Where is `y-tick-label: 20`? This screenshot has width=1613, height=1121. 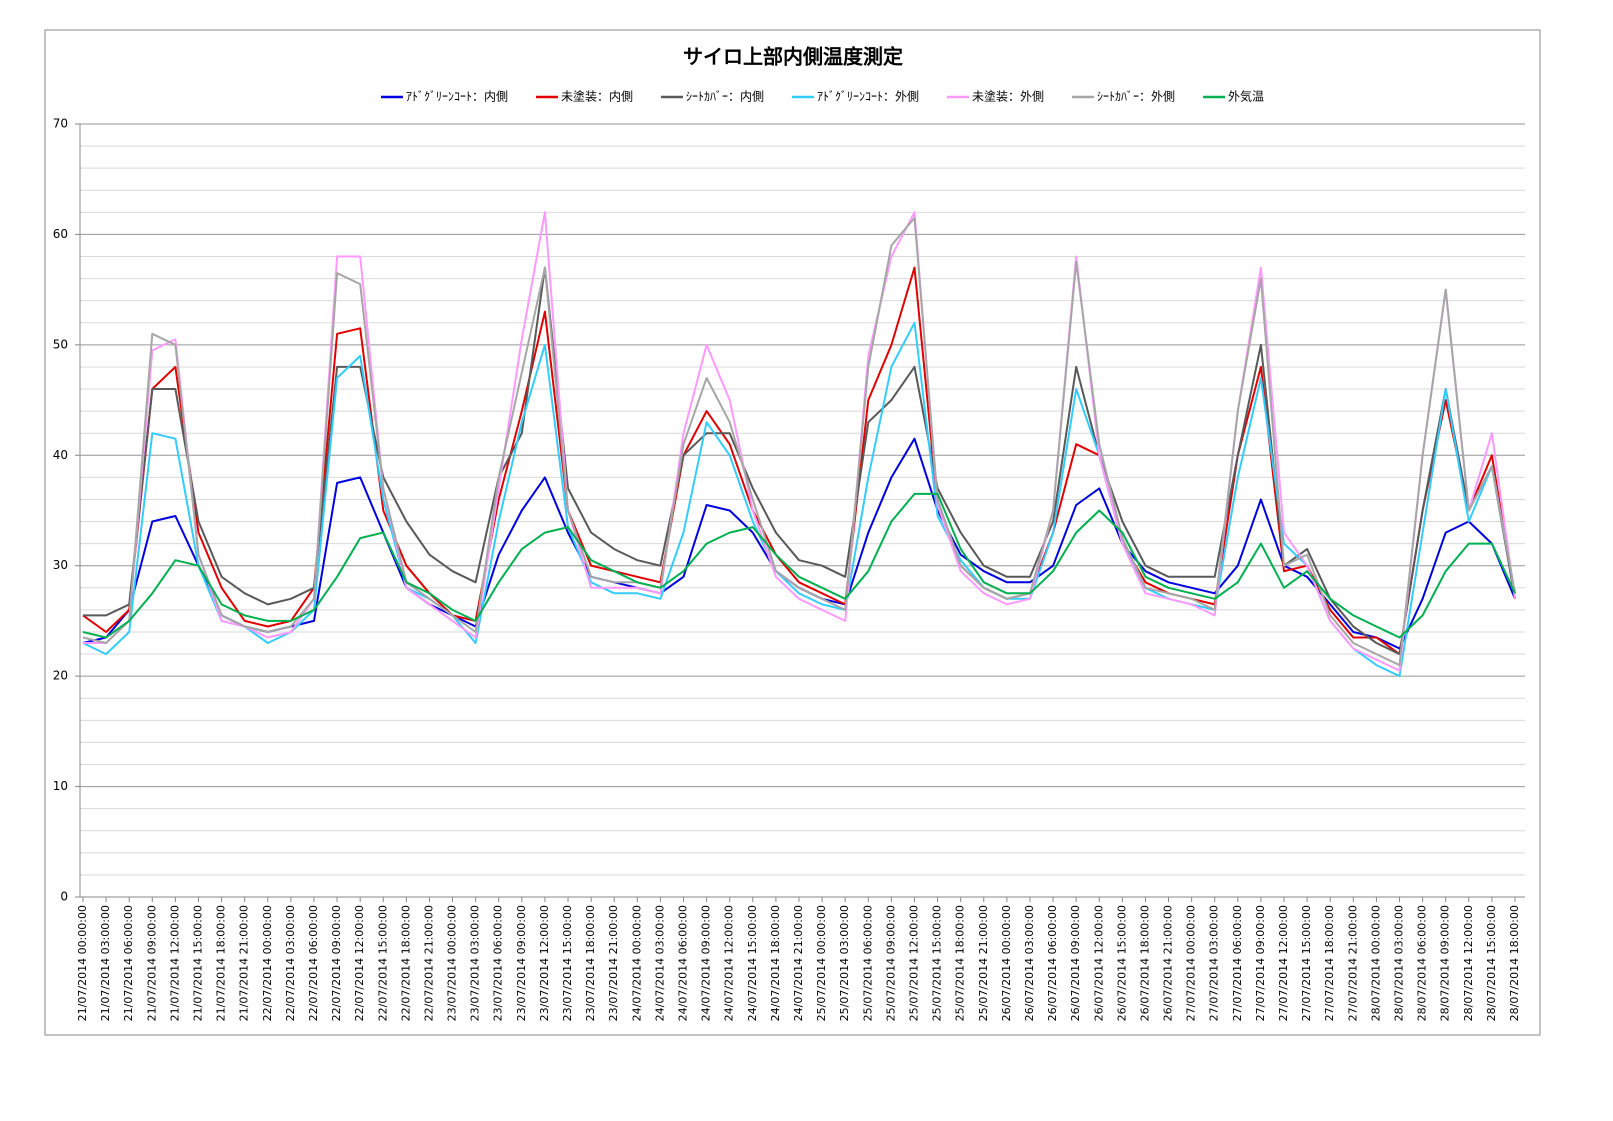
y-tick-label: 20 is located at coordinates (60, 676).